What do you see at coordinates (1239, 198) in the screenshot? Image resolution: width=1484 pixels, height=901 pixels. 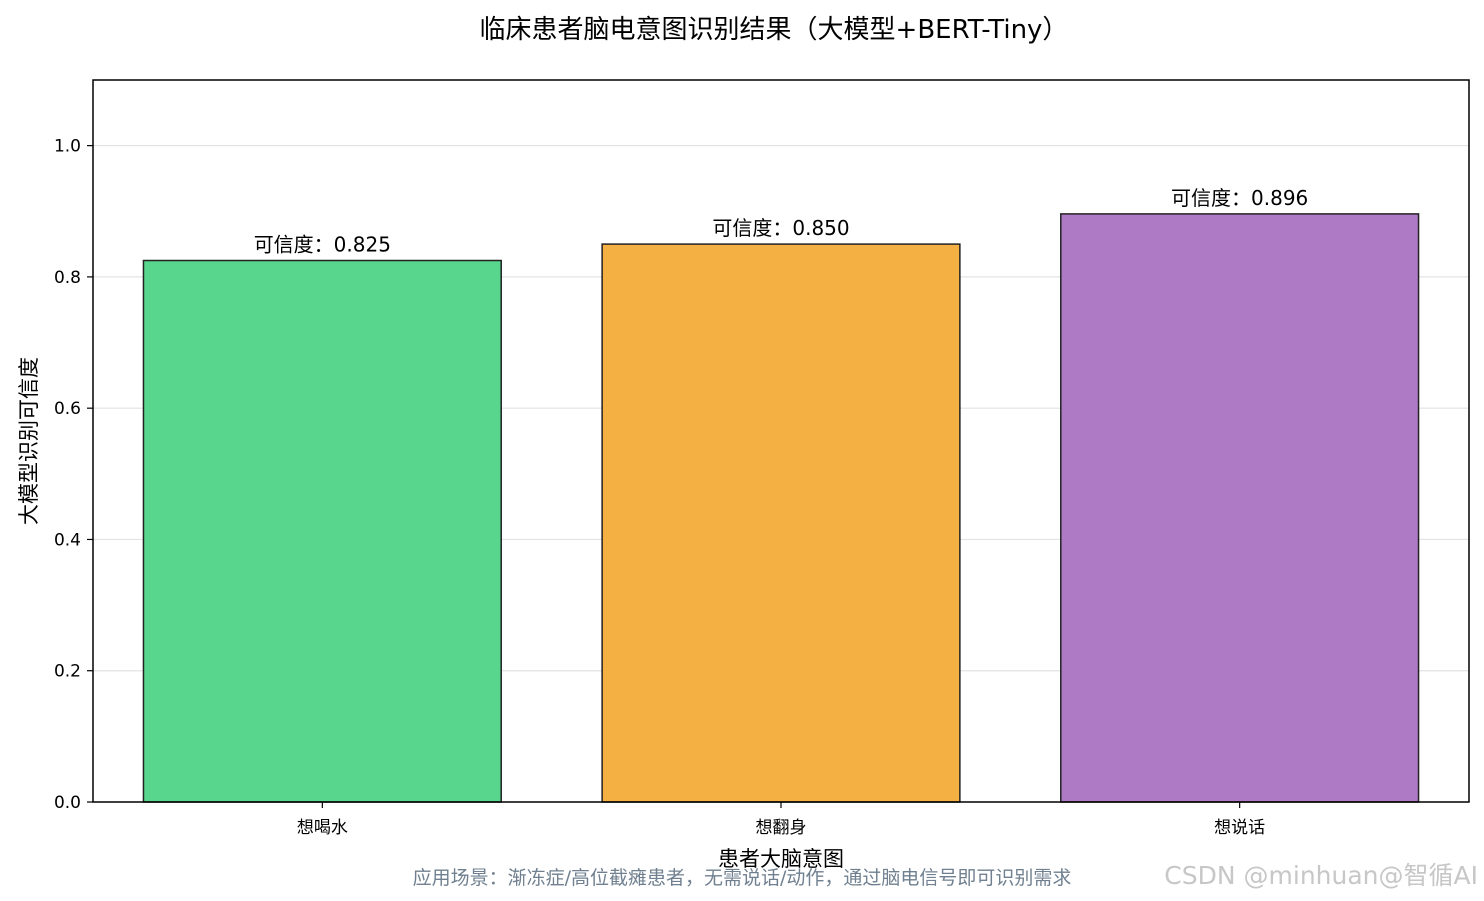 I see `bar-value-label: 可信度：0.896` at bounding box center [1239, 198].